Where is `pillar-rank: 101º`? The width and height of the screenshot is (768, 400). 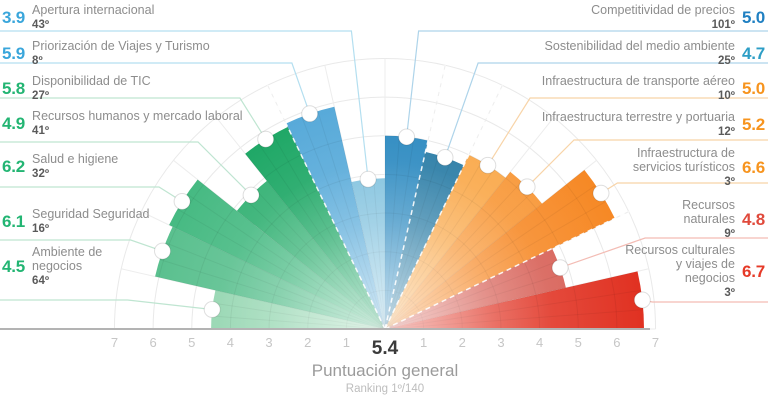 pillar-rank: 101º is located at coordinates (723, 25).